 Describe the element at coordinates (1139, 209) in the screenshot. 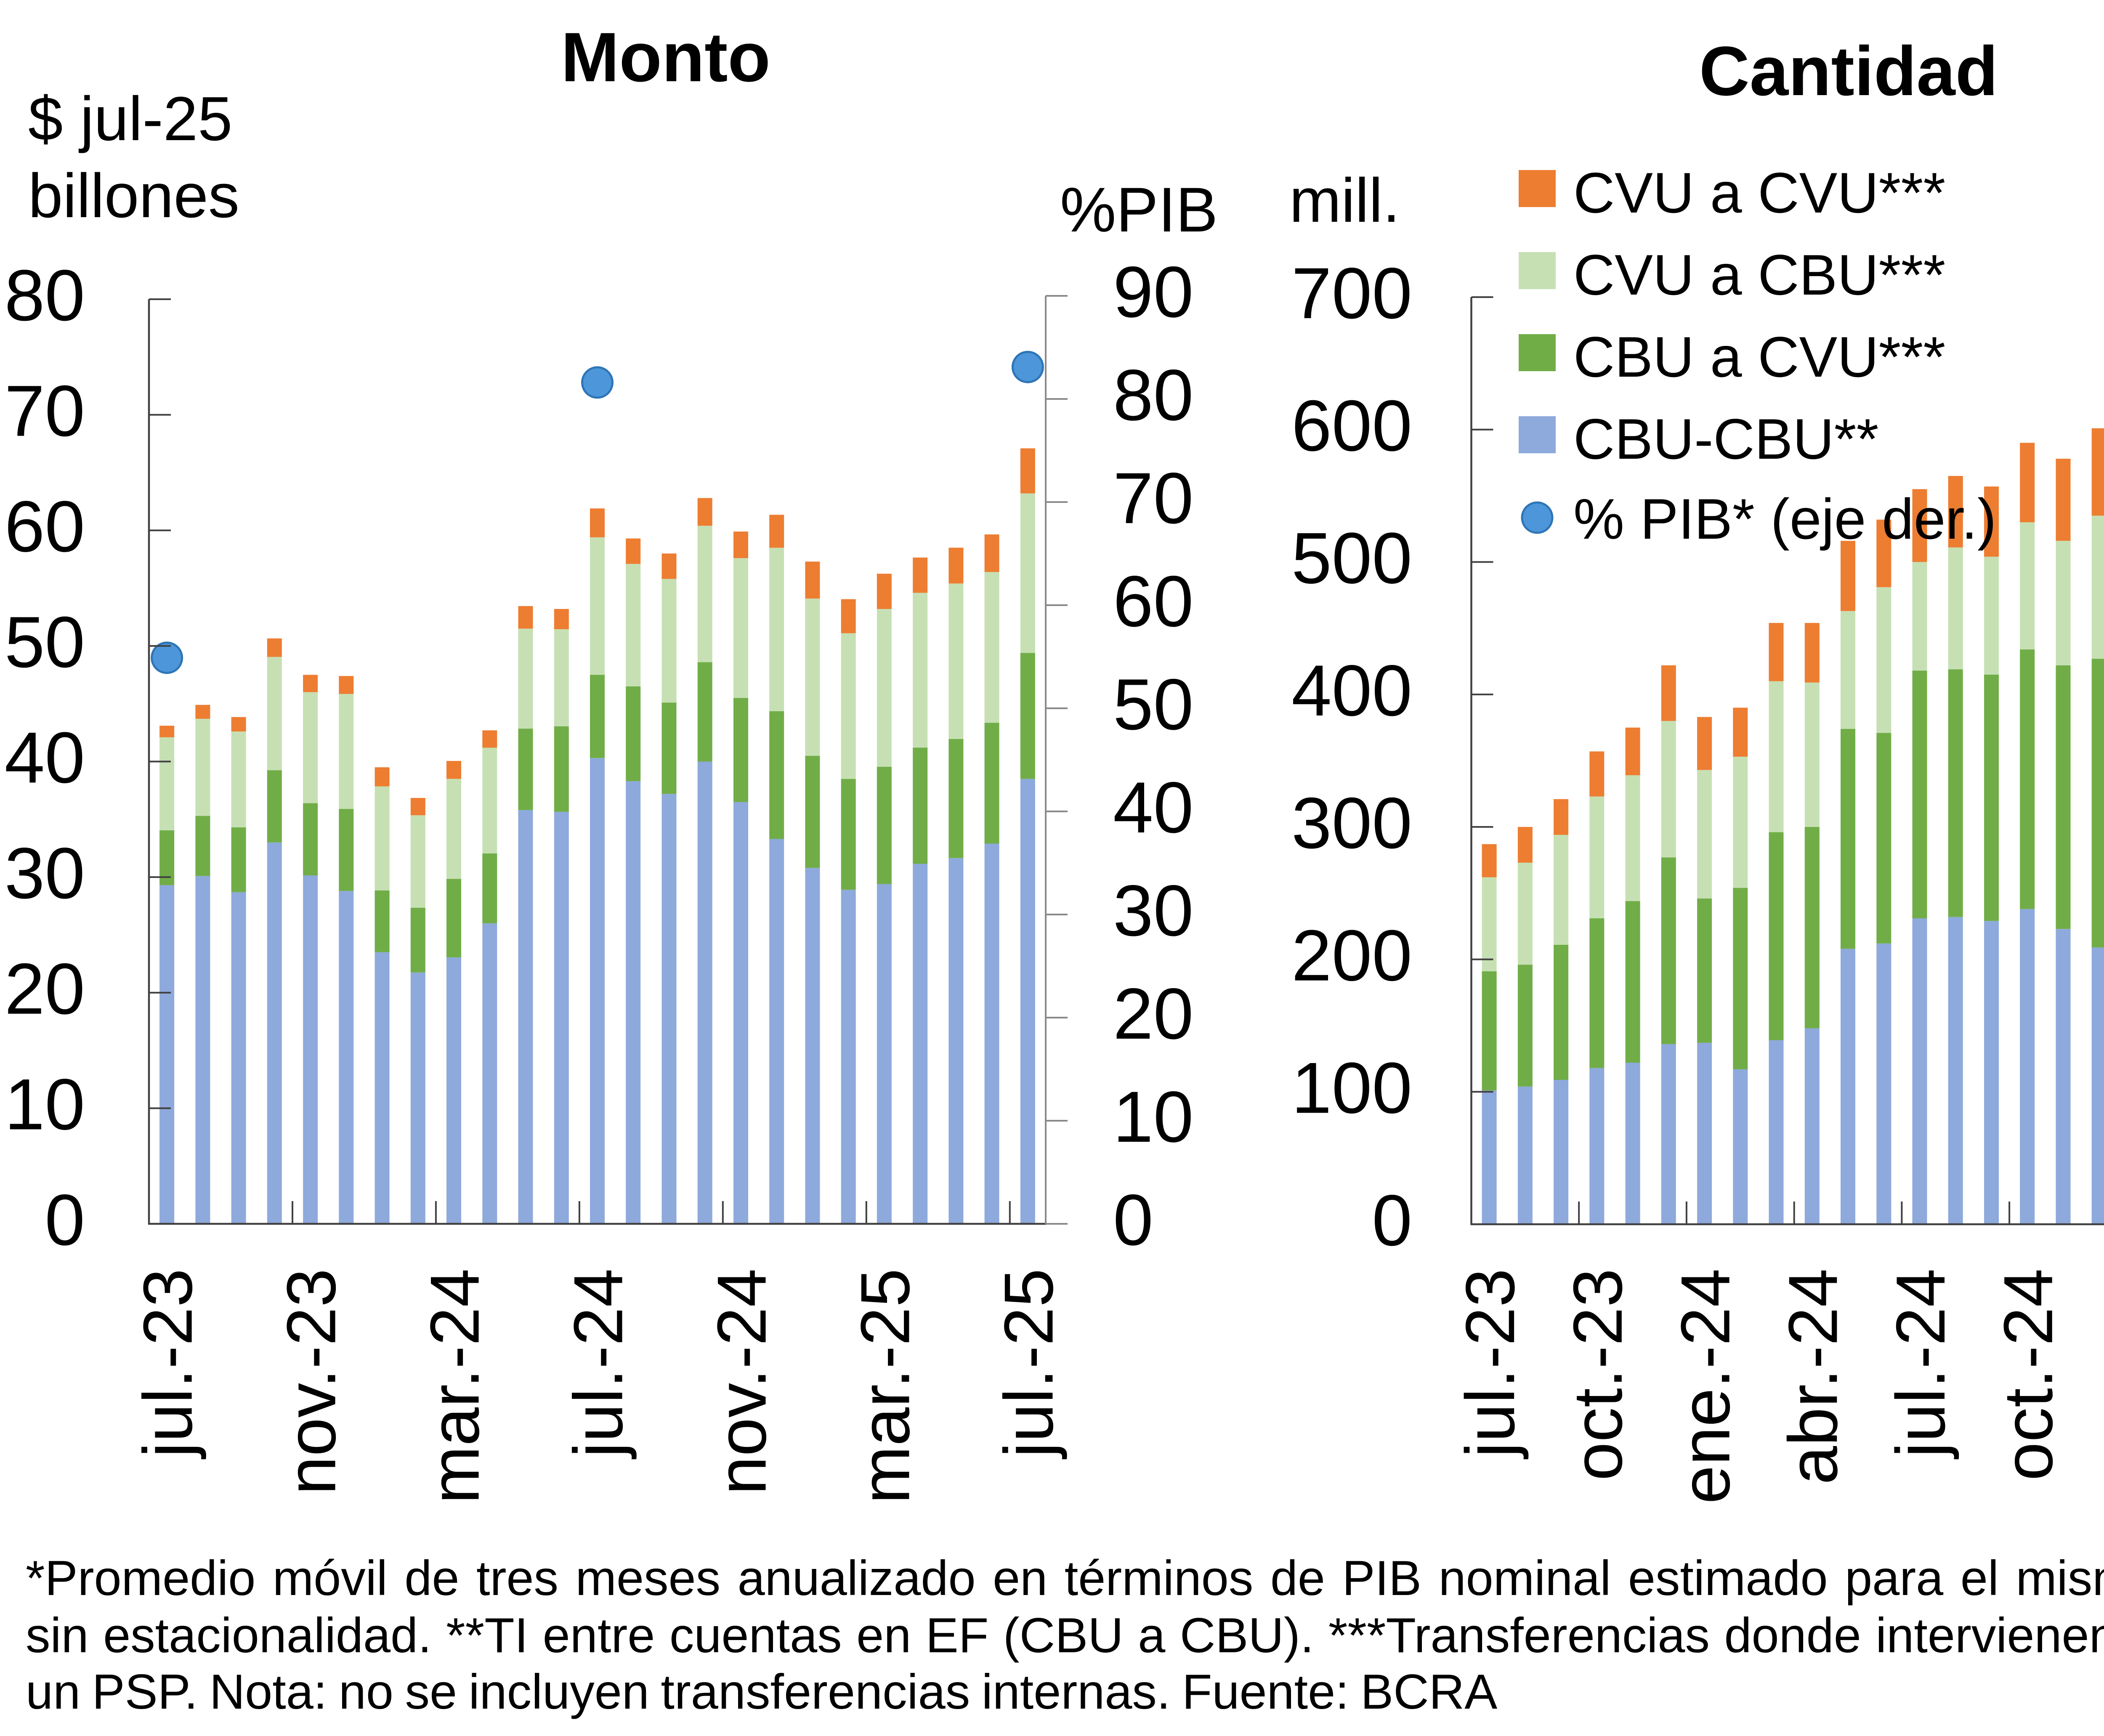

I see `svg-text: %PIB` at that location.